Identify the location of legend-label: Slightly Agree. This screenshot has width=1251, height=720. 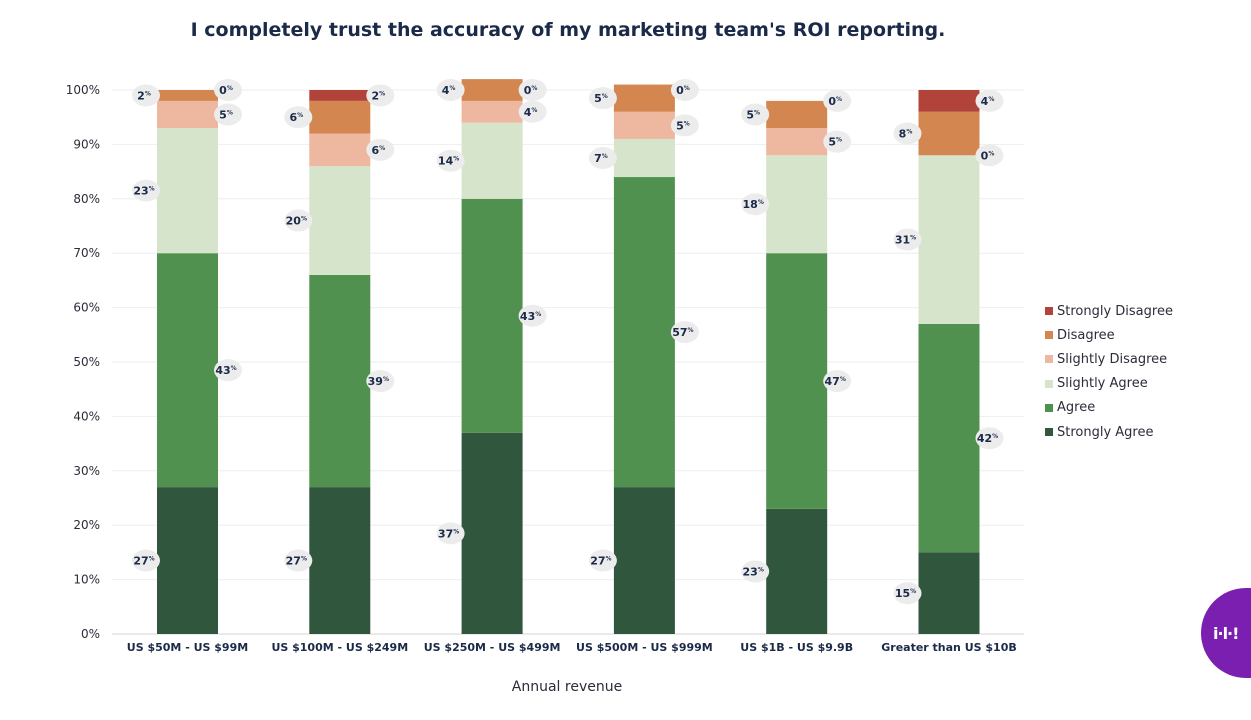
(1102, 384).